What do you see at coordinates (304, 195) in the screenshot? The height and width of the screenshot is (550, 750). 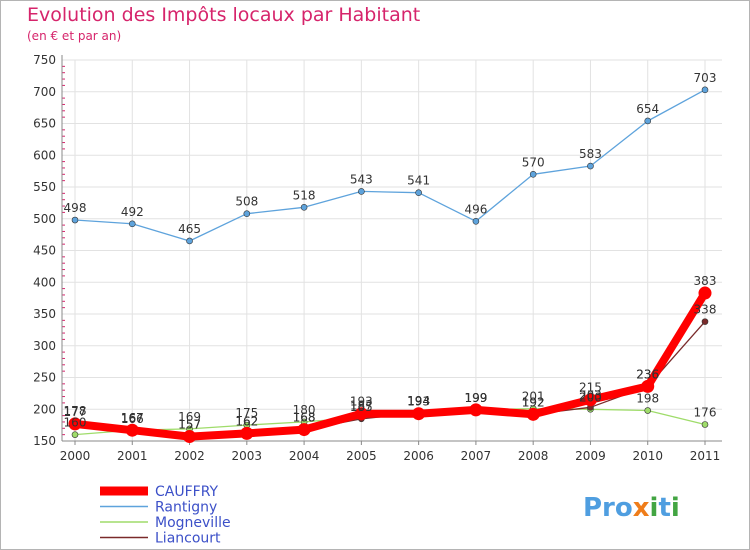 I see `data-label: 518` at bounding box center [304, 195].